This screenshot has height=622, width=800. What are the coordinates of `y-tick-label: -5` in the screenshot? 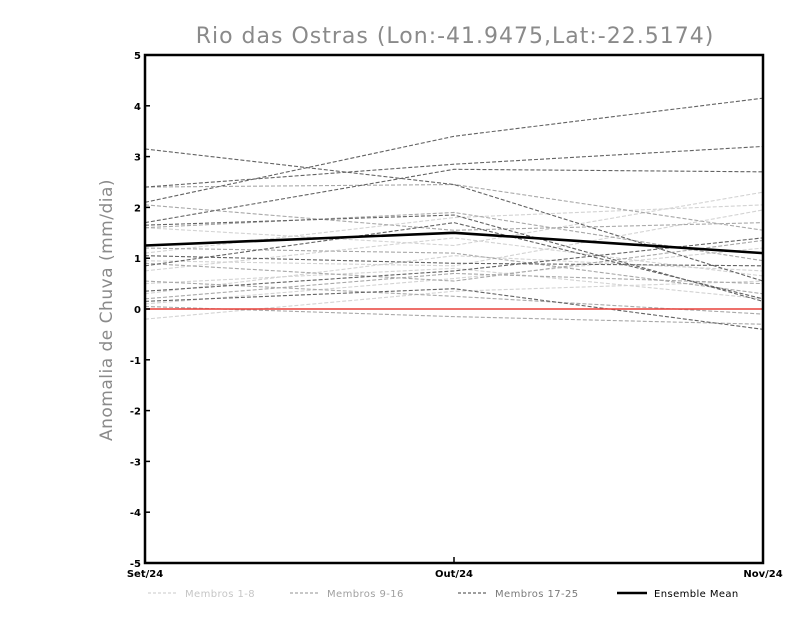 It's located at (135, 564).